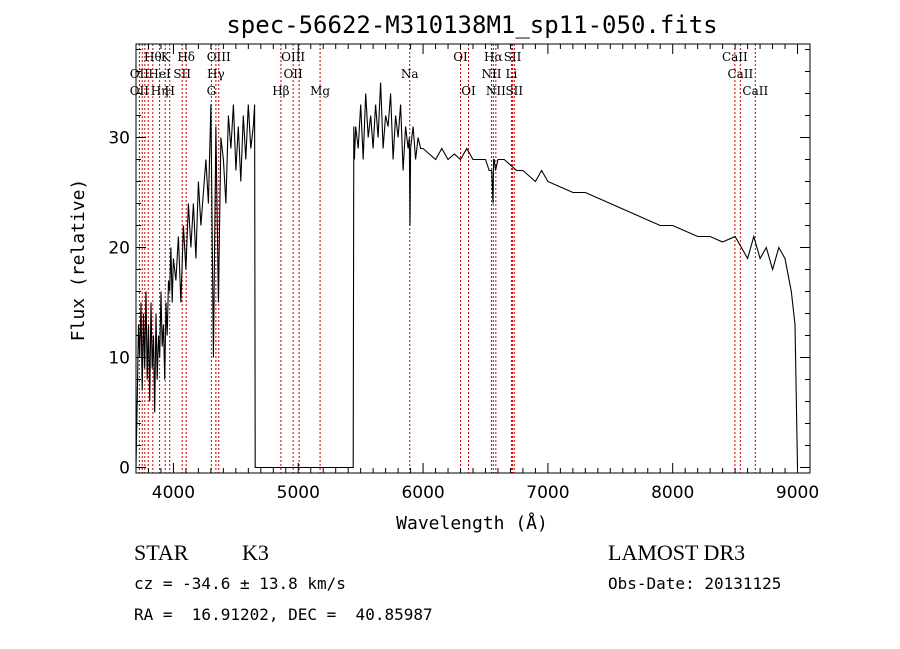 The height and width of the screenshot is (649, 900). I want to click on x-tick-label: 5000, so click(298, 493).